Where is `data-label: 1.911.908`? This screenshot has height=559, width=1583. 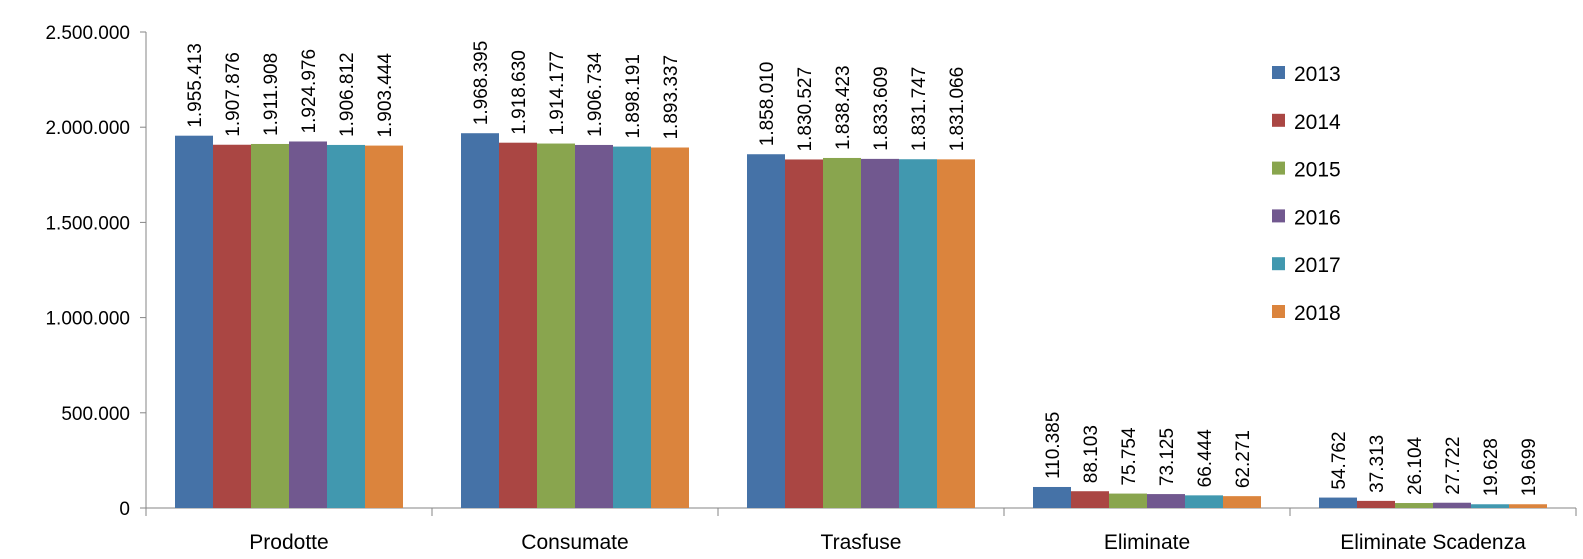 data-label: 1.911.908 is located at coordinates (271, 94).